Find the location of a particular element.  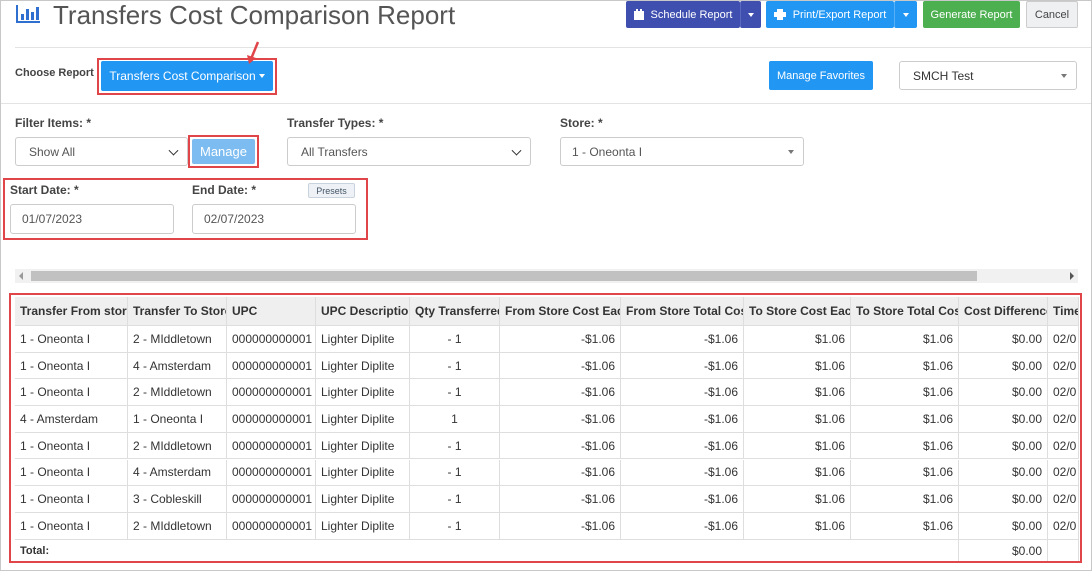

column-header: Time is located at coordinates (1063, 311).